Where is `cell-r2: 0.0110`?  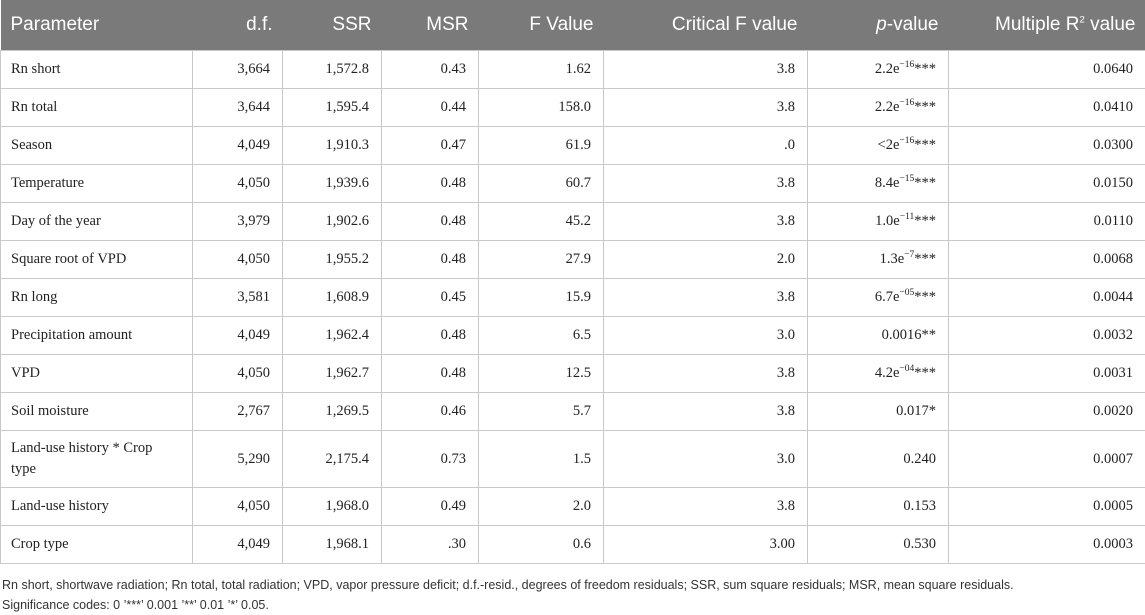
cell-r2: 0.0110 is located at coordinates (1046, 221).